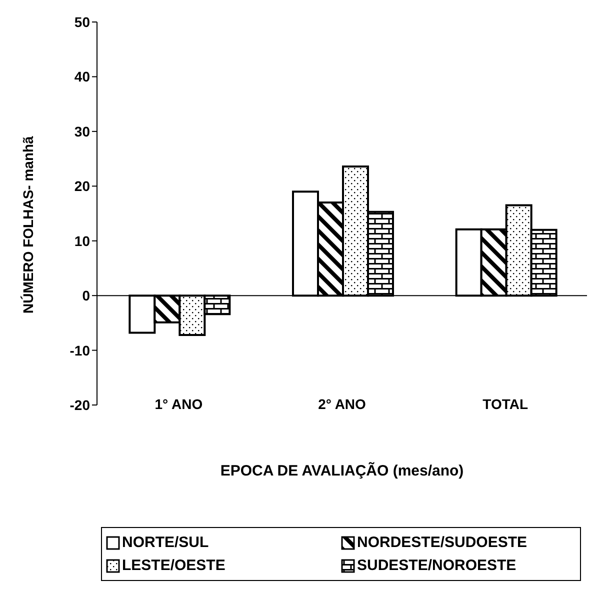 This screenshot has height=611, width=605. Describe the element at coordinates (342, 404) in the screenshot. I see `x-tick-label: 2° ANO` at that location.